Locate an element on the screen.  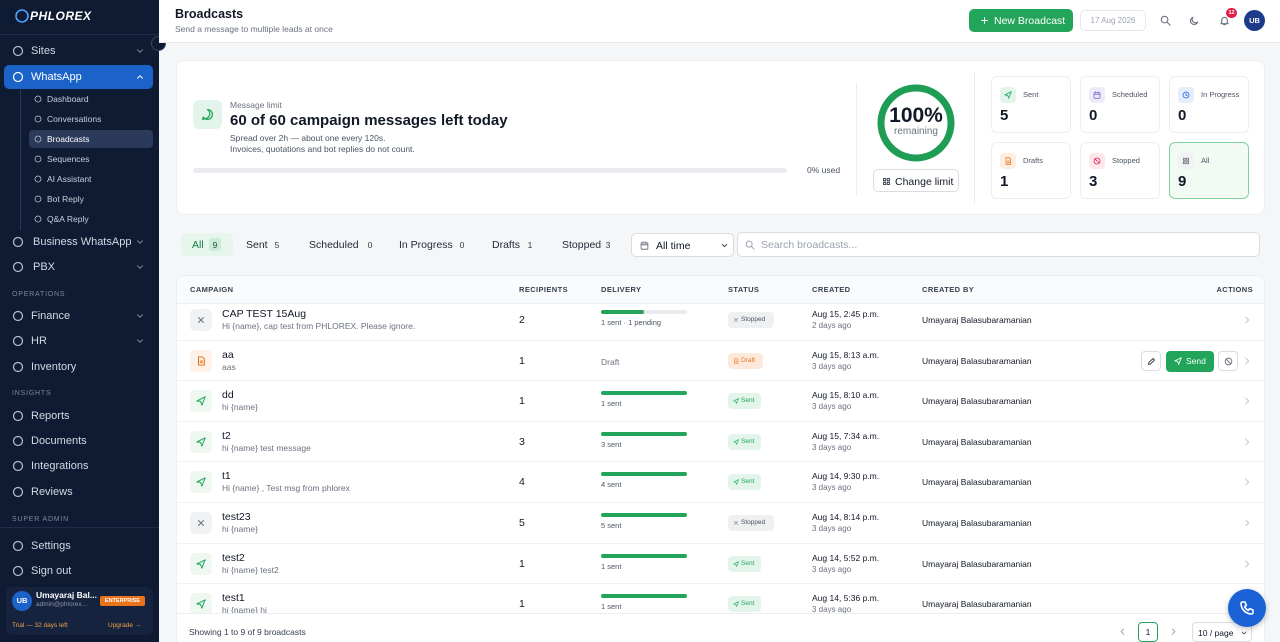
plan-badge: ENTERPRISE is located at coordinates (122, 601).